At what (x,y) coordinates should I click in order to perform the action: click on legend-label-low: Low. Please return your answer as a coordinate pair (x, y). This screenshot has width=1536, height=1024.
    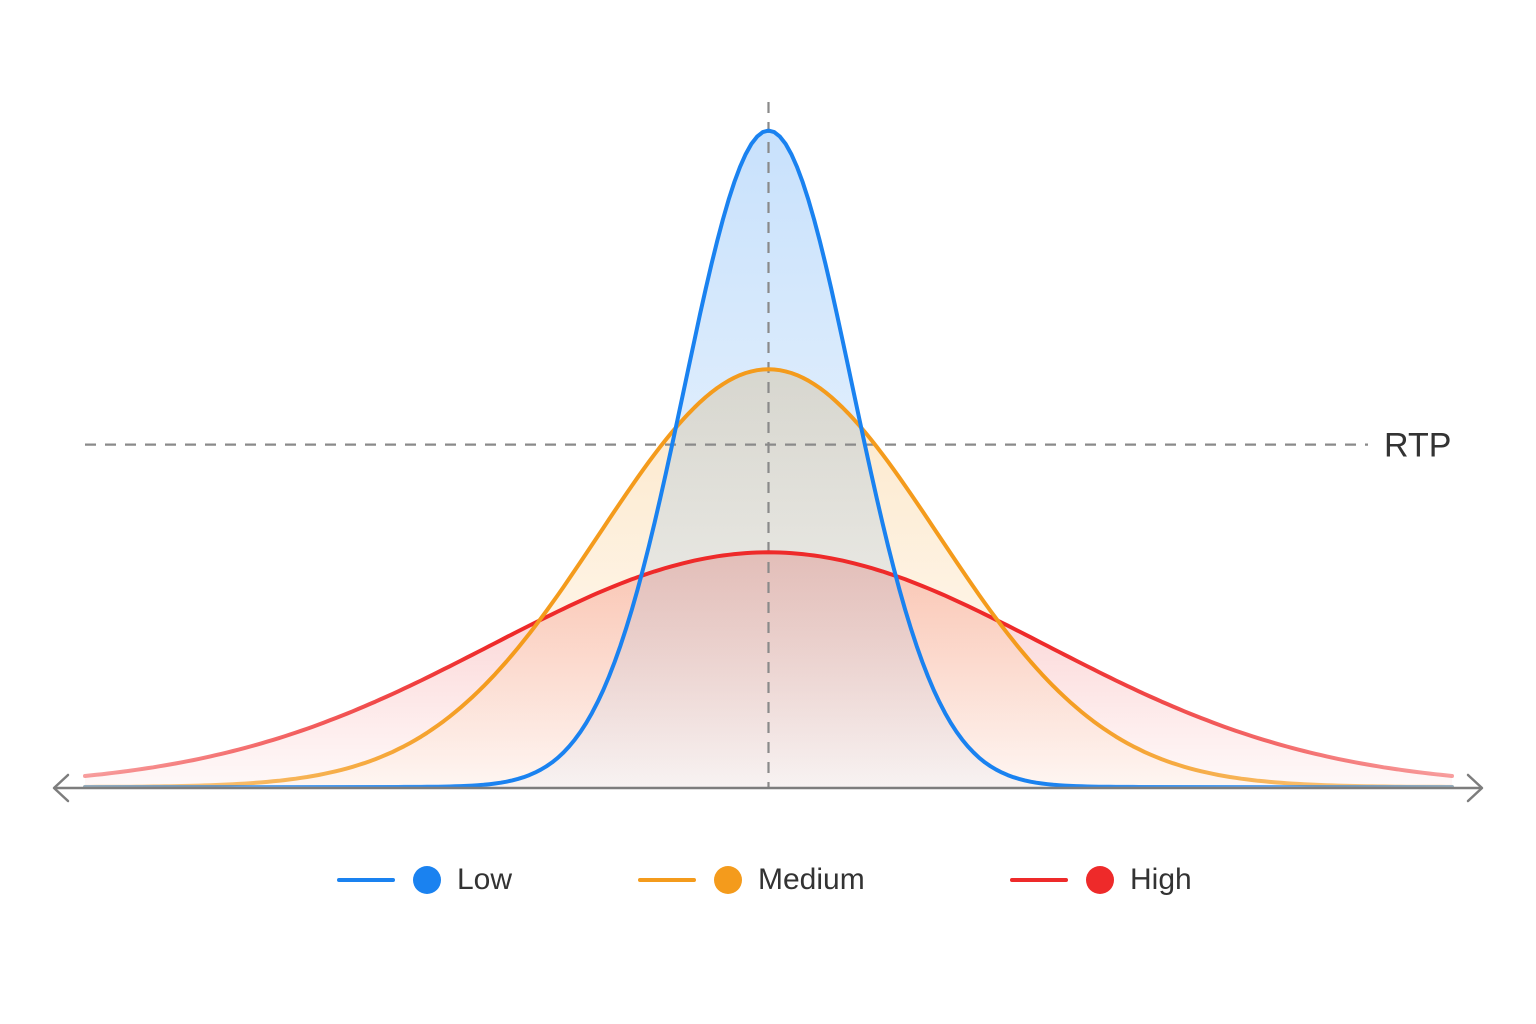
    Looking at the image, I should click on (485, 879).